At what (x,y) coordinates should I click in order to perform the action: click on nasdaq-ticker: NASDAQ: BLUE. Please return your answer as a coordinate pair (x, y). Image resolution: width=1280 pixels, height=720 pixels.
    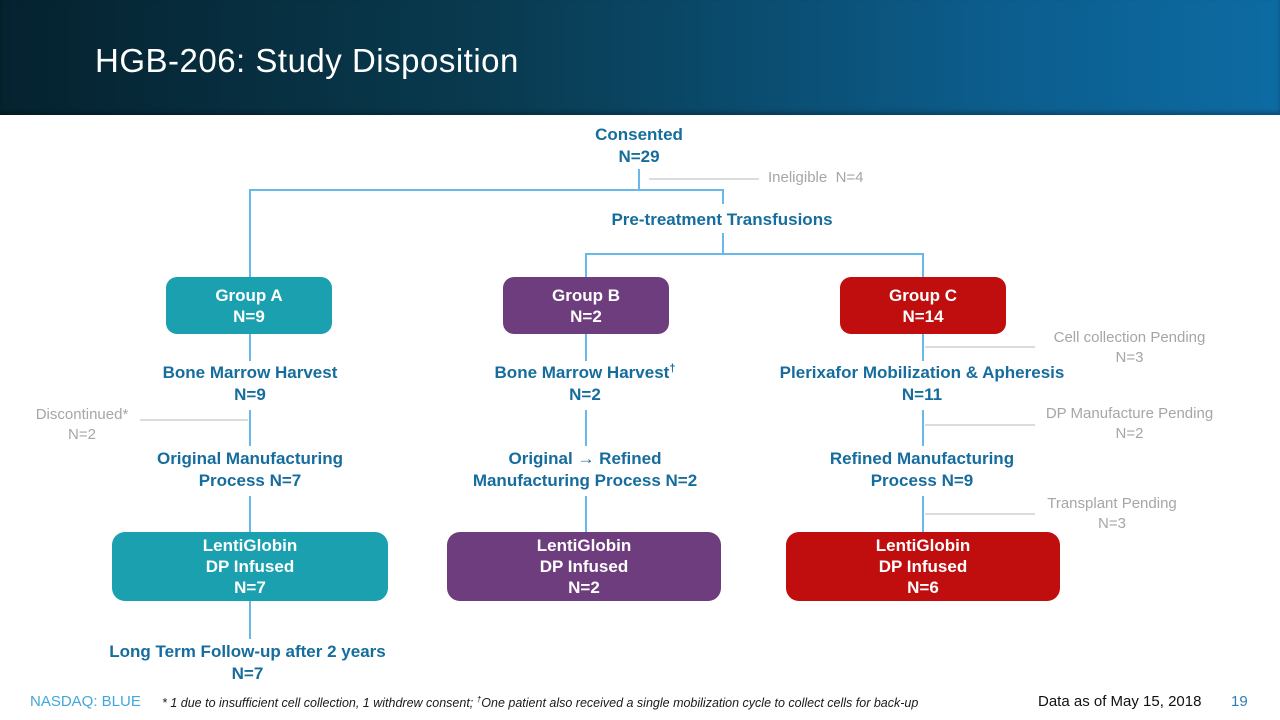
    Looking at the image, I should click on (85, 701).